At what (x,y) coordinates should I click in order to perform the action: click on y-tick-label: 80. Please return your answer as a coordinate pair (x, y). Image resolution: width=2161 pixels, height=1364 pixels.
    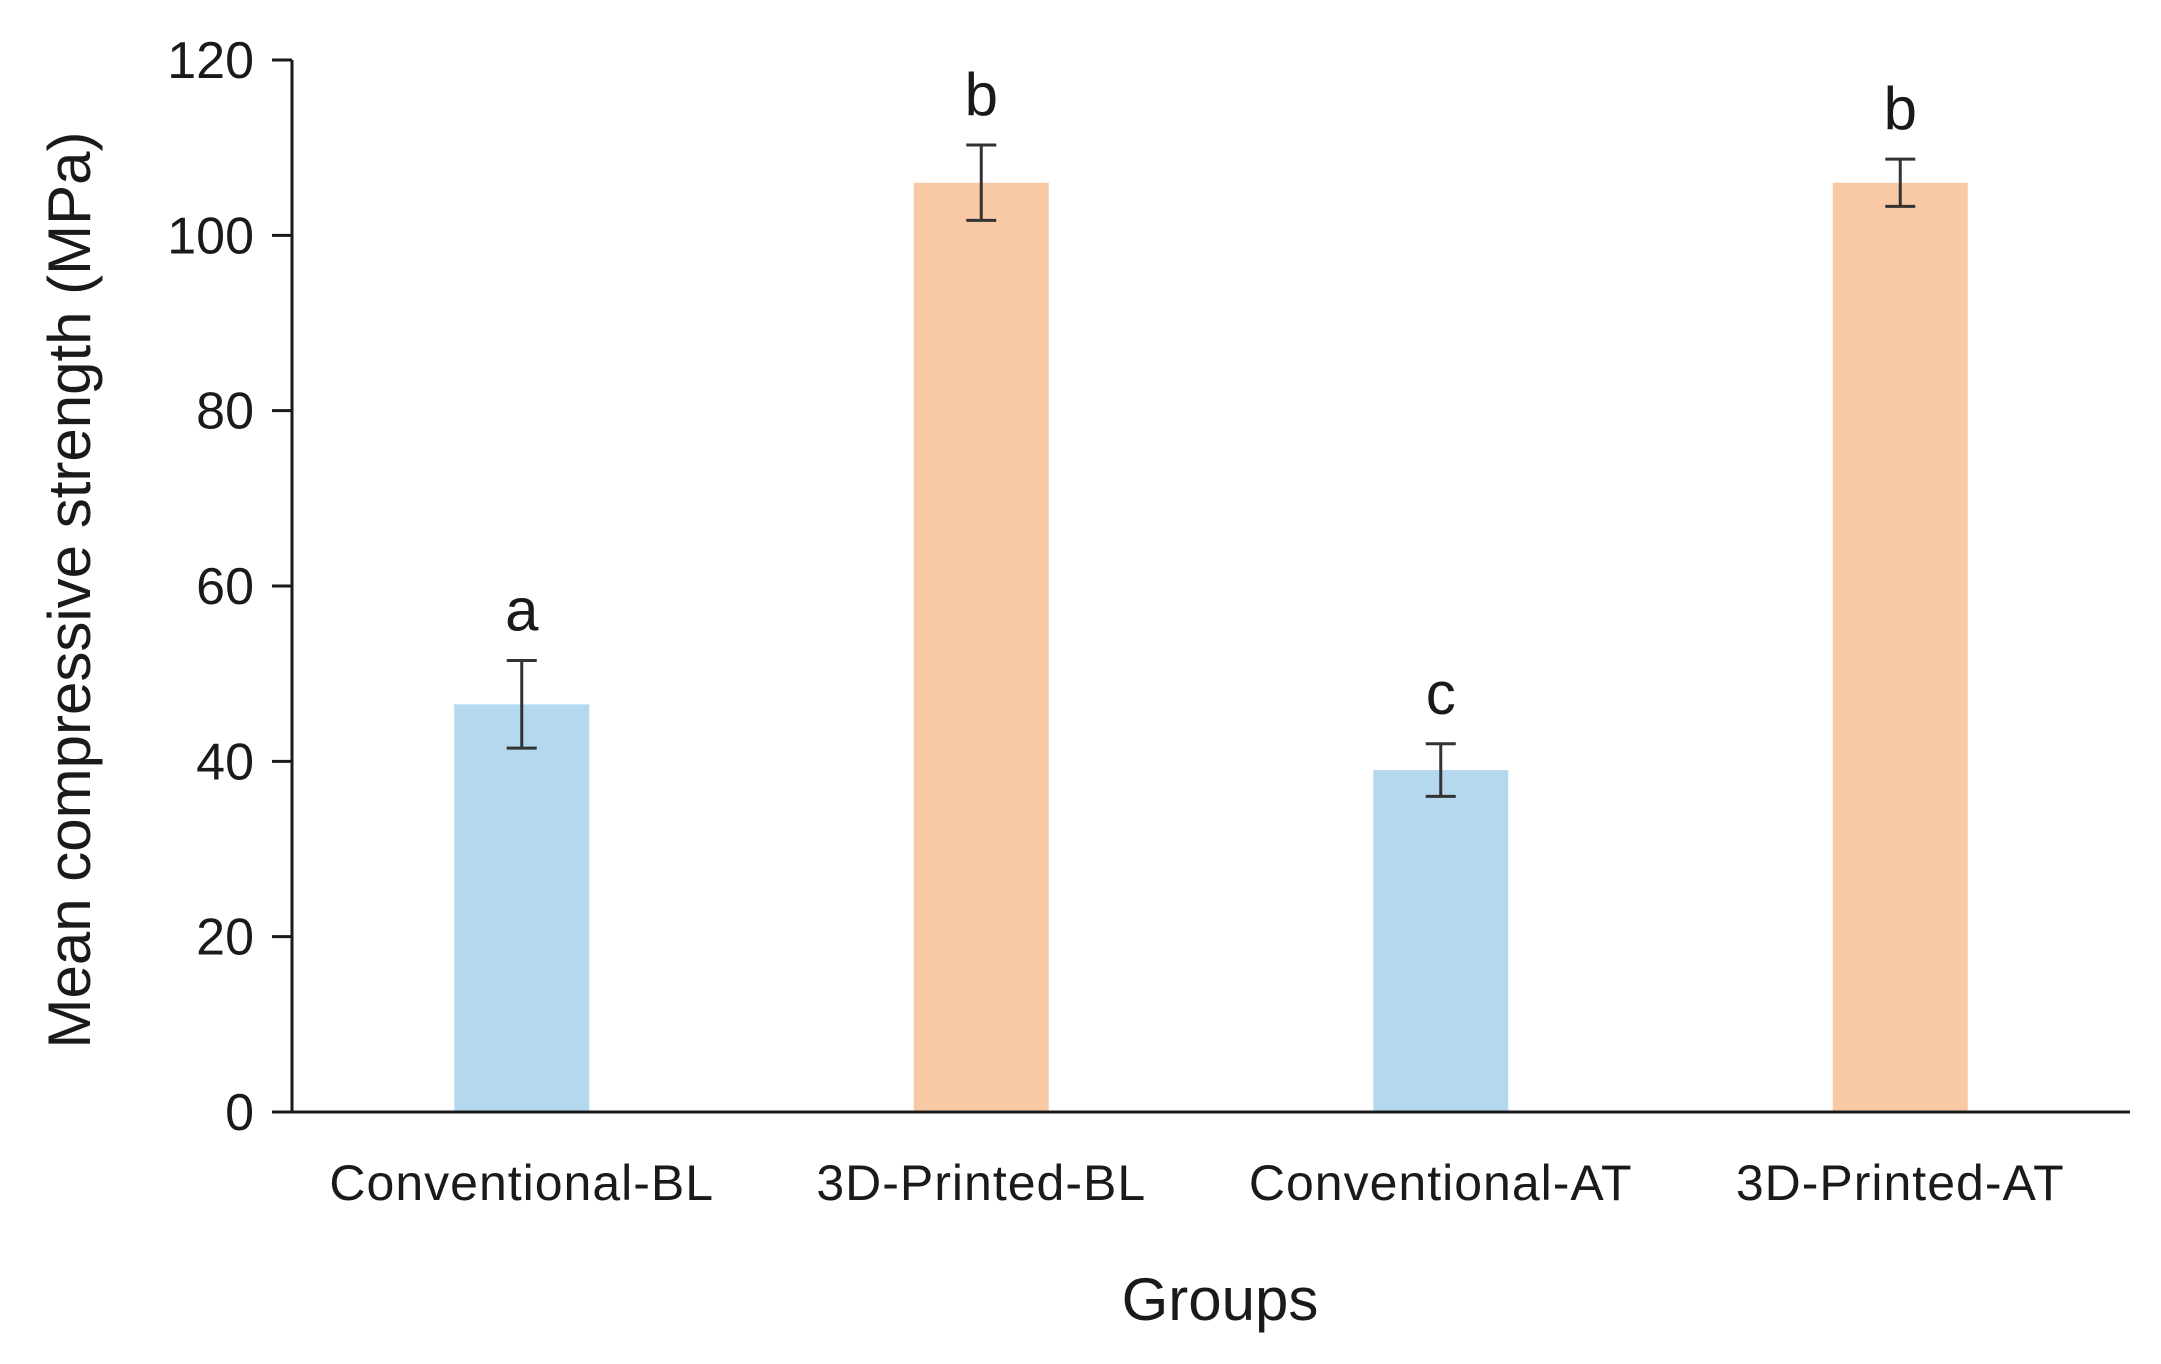
    Looking at the image, I should click on (225, 412).